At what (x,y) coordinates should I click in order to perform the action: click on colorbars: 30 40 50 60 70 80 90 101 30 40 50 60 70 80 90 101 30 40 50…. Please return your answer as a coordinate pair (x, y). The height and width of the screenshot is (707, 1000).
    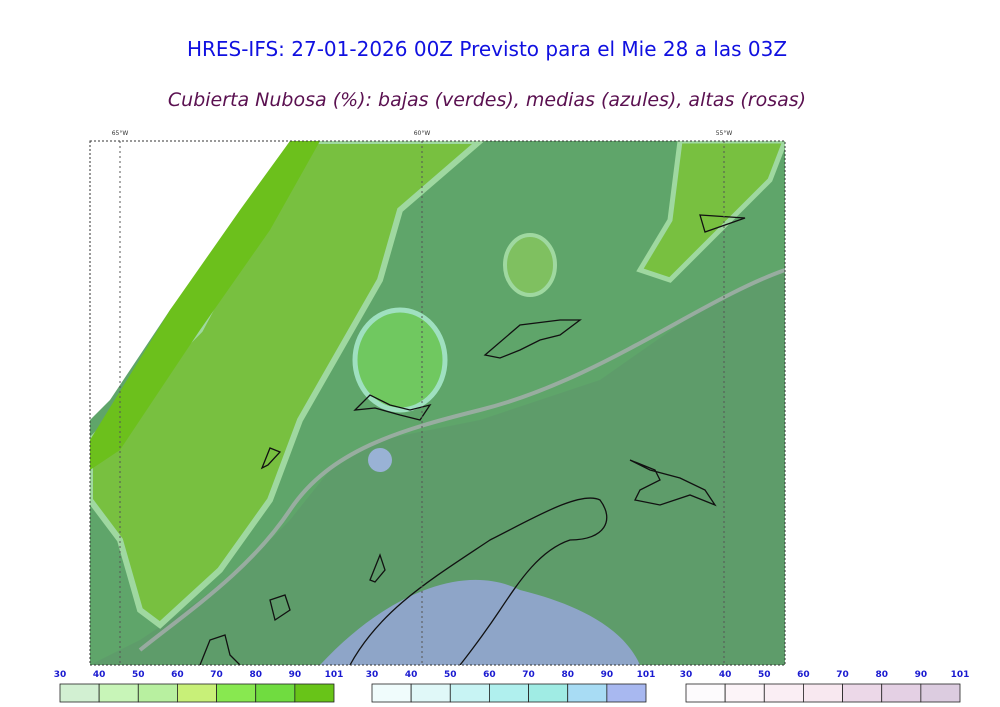
    Looking at the image, I should click on (512, 686).